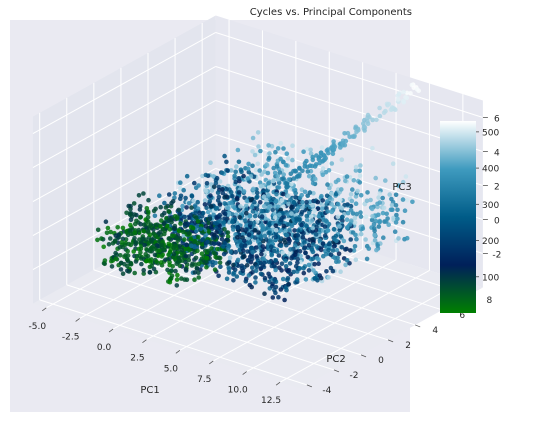 The height and width of the screenshot is (421, 533). What do you see at coordinates (490, 242) in the screenshot?
I see `colorbar-tick-label: 200` at bounding box center [490, 242].